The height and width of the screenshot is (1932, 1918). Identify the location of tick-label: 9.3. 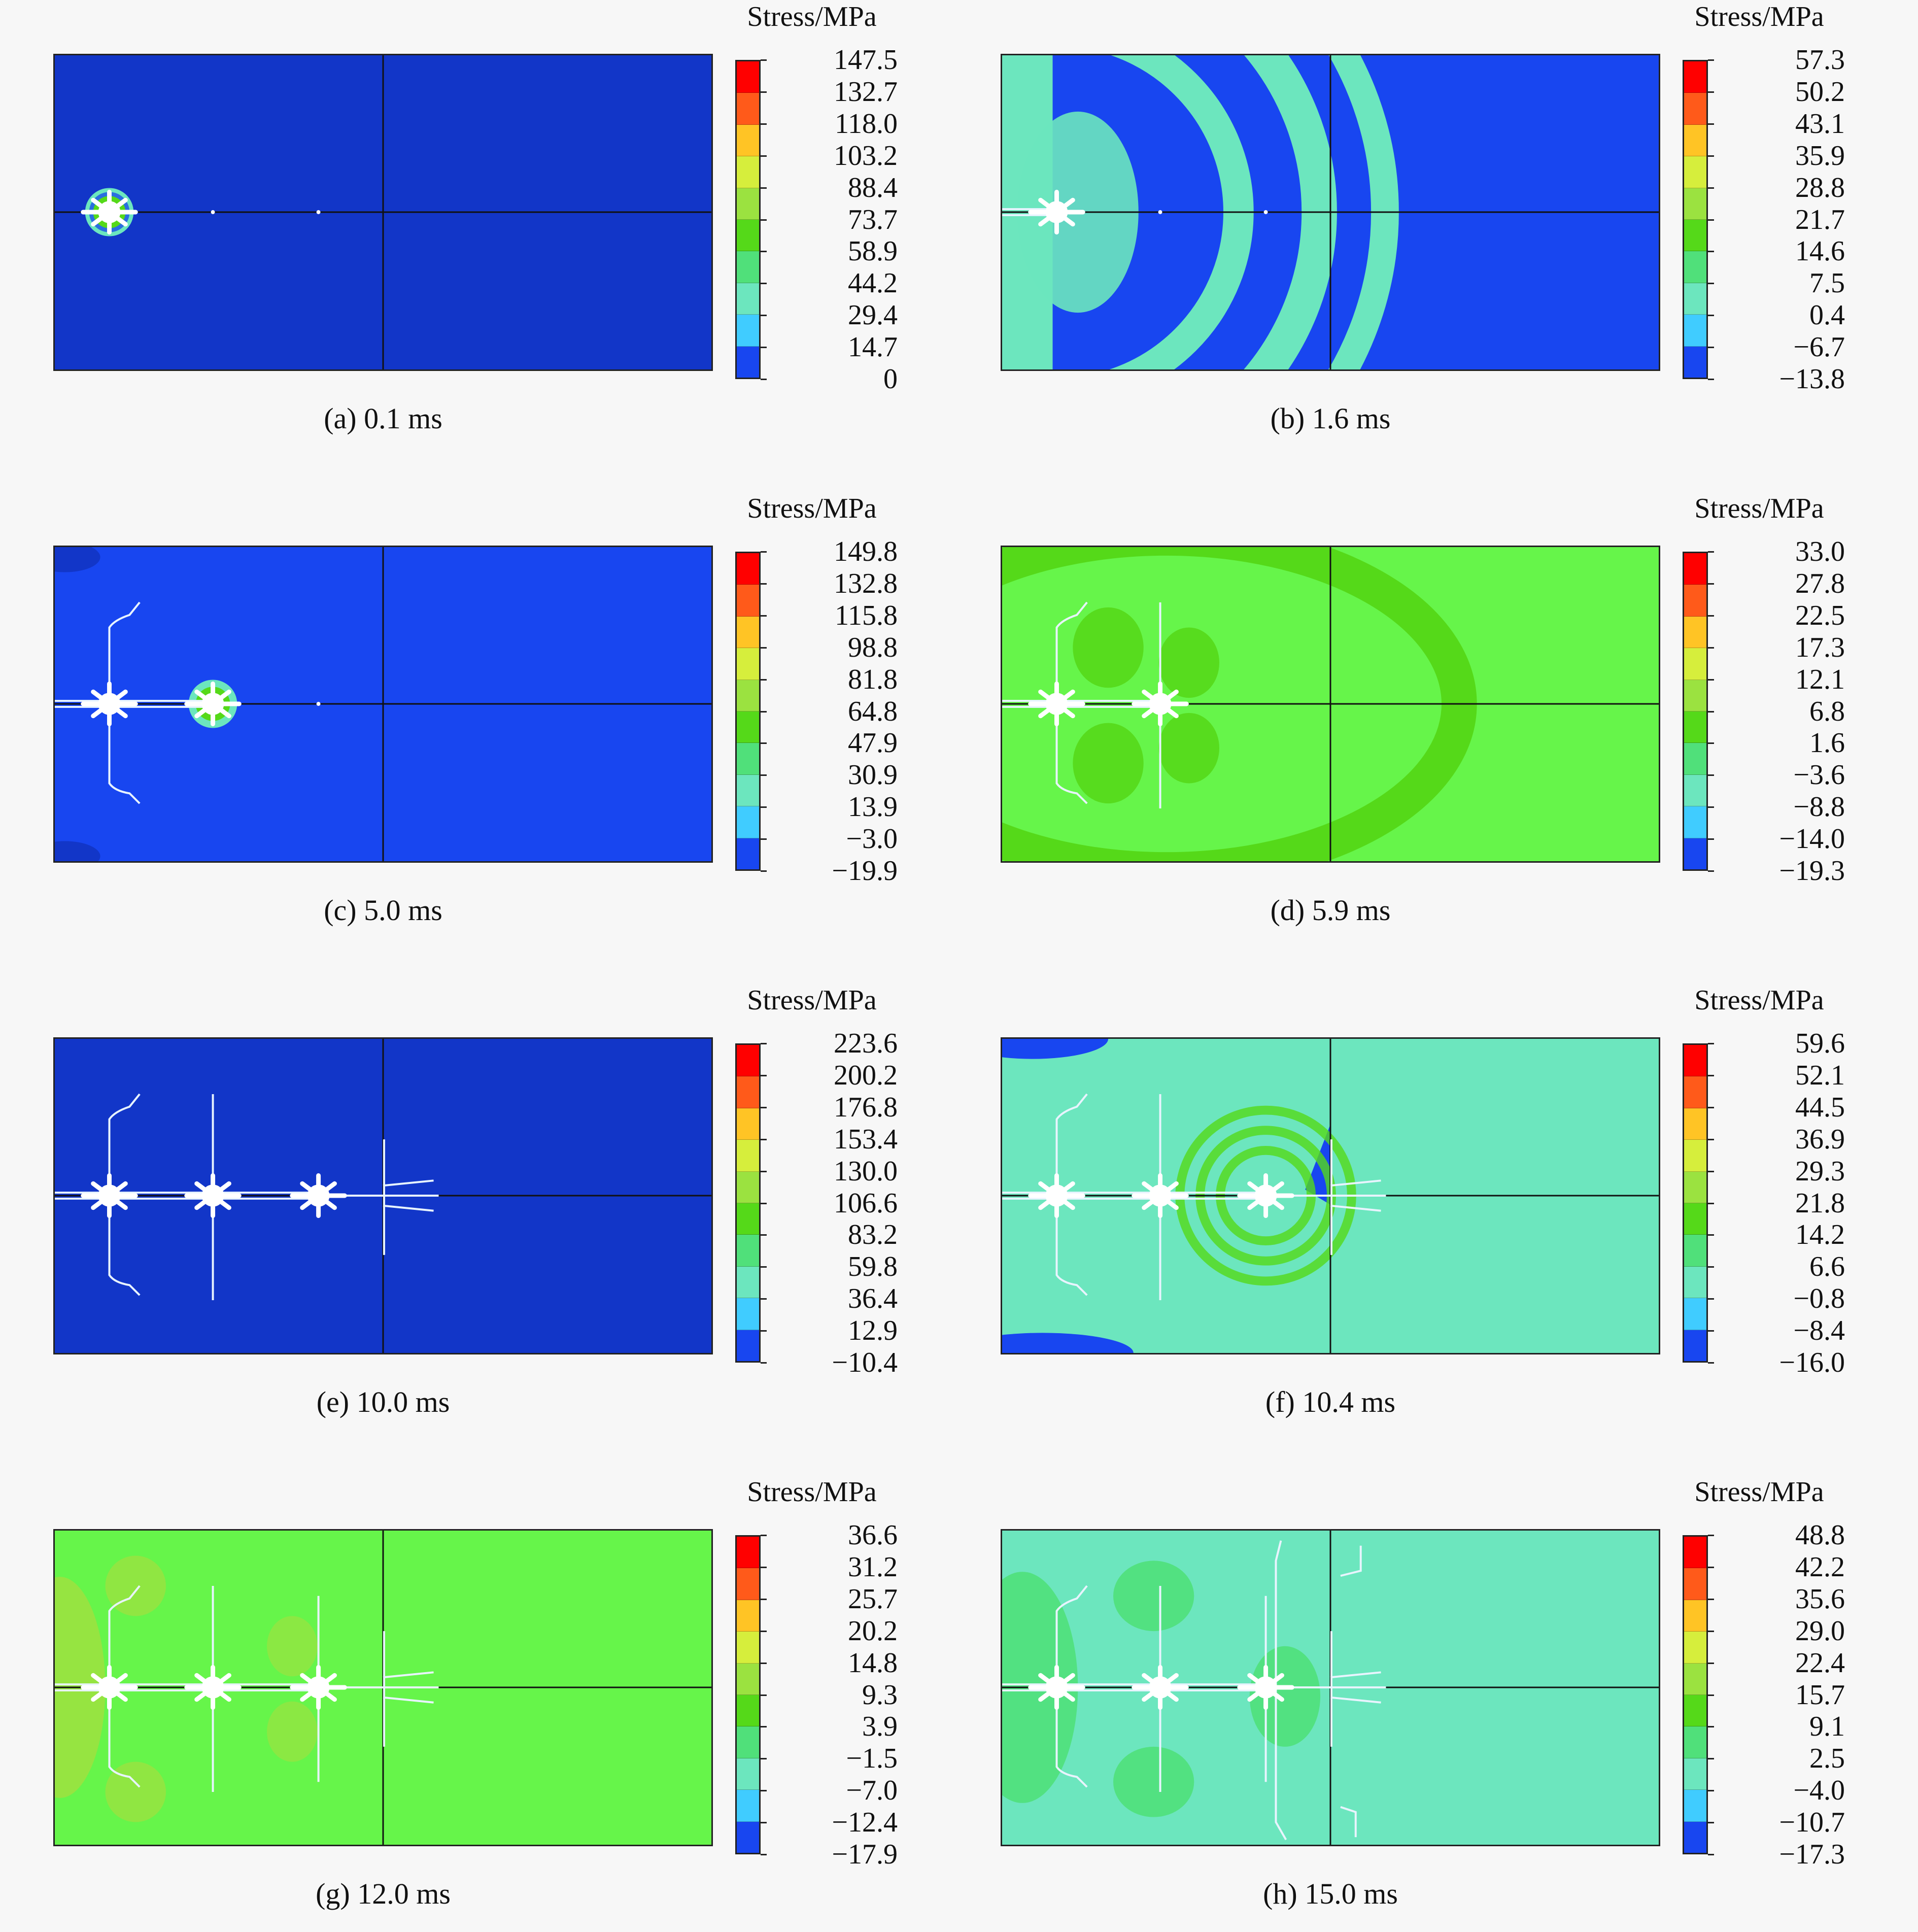
(880, 1695).